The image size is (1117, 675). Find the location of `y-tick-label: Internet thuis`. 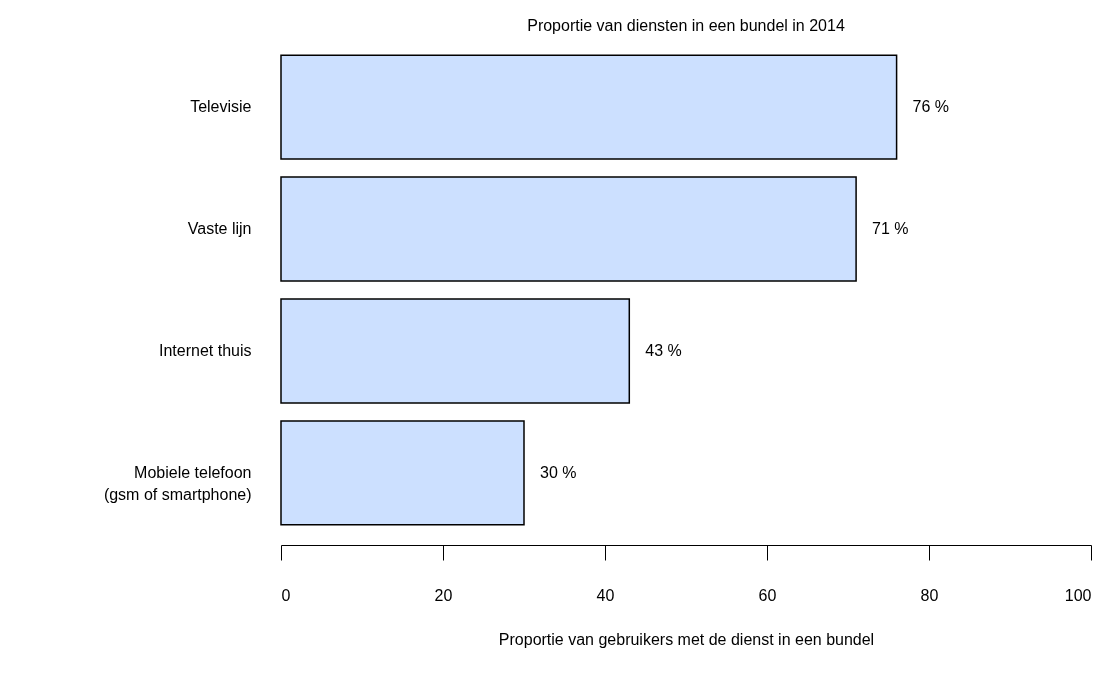

y-tick-label: Internet thuis is located at coordinates (205, 350).